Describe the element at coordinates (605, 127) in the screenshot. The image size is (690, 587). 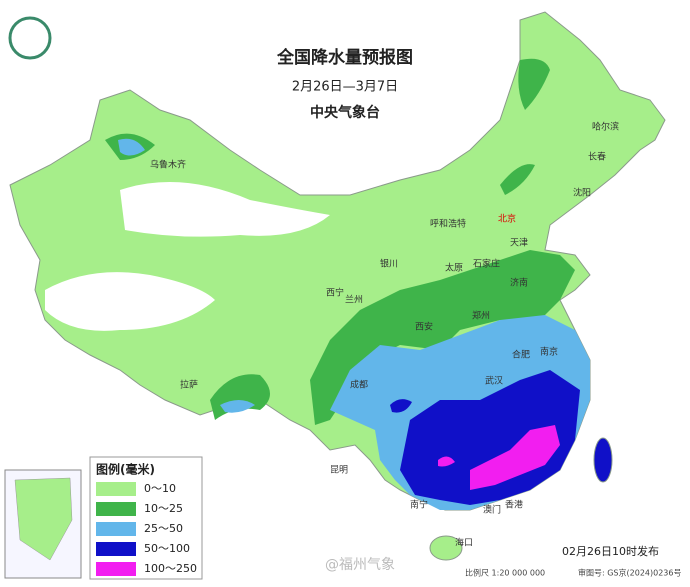
I see `city-label: 哈尔滨` at that location.